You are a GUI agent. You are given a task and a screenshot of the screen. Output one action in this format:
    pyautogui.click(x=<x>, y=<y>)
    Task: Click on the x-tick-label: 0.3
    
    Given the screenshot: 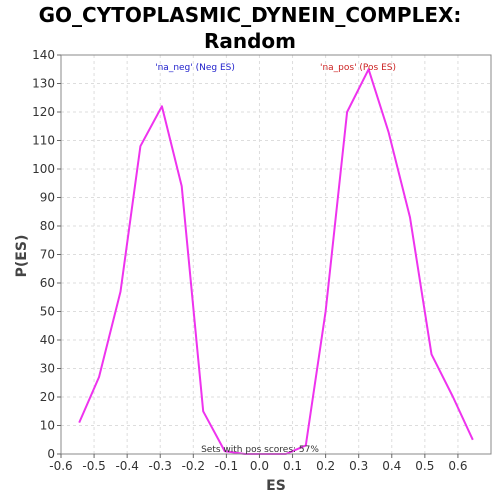 What is the action you would take?
    pyautogui.click(x=358, y=466)
    